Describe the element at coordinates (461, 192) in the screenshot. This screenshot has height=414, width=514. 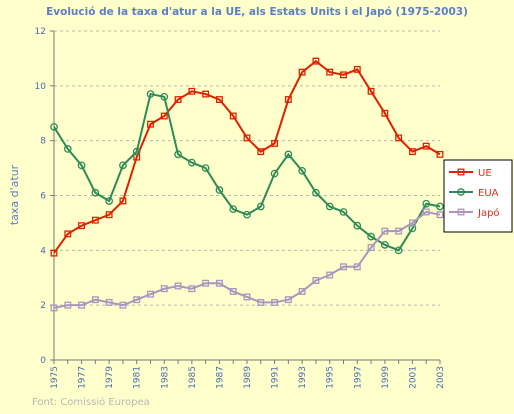
I see `legend-marker-eua` at that location.